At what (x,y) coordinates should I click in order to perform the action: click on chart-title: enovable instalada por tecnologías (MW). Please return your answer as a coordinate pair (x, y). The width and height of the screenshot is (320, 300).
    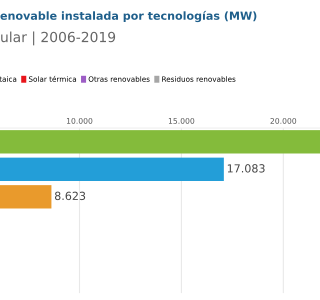
    Looking at the image, I should click on (128, 16).